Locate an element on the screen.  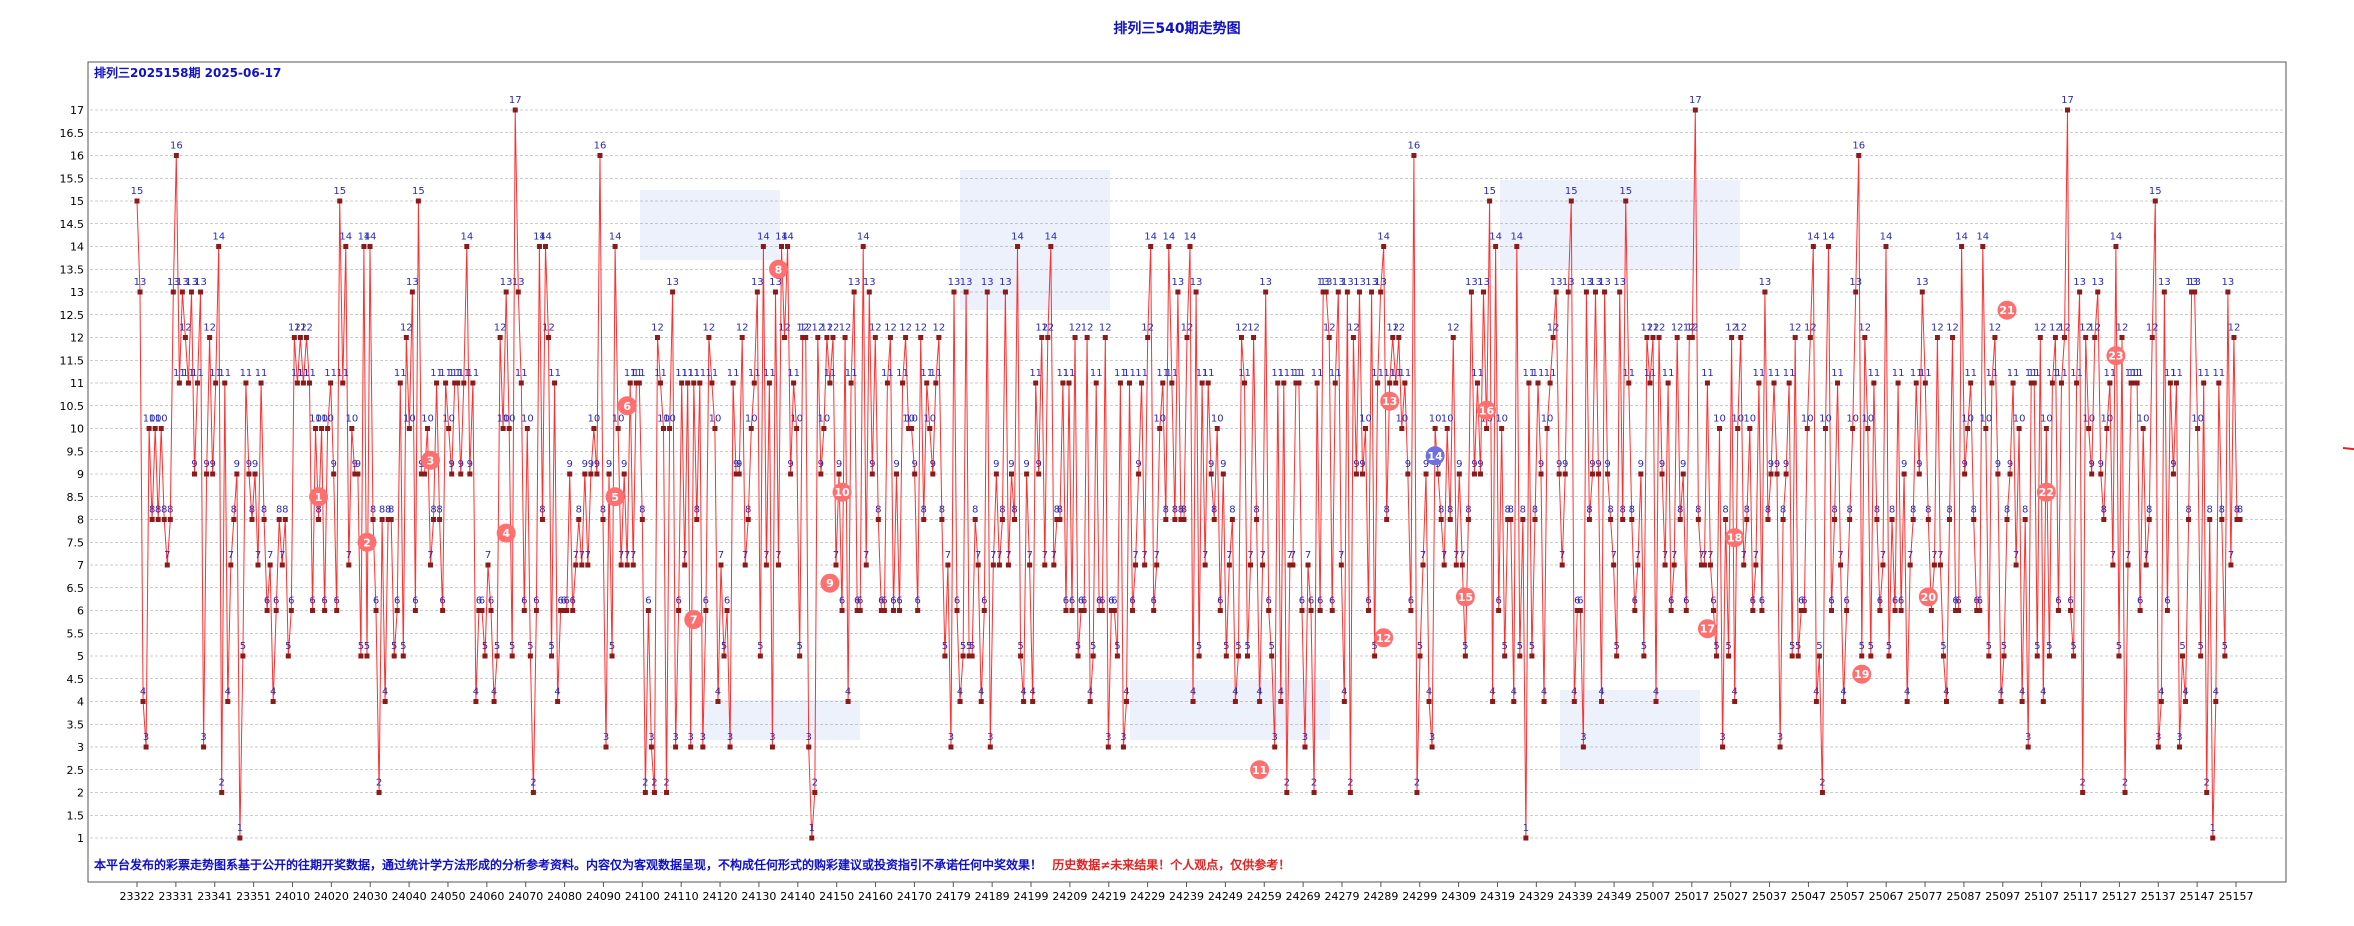
circled-label-text: 16 is located at coordinates (1487, 410).